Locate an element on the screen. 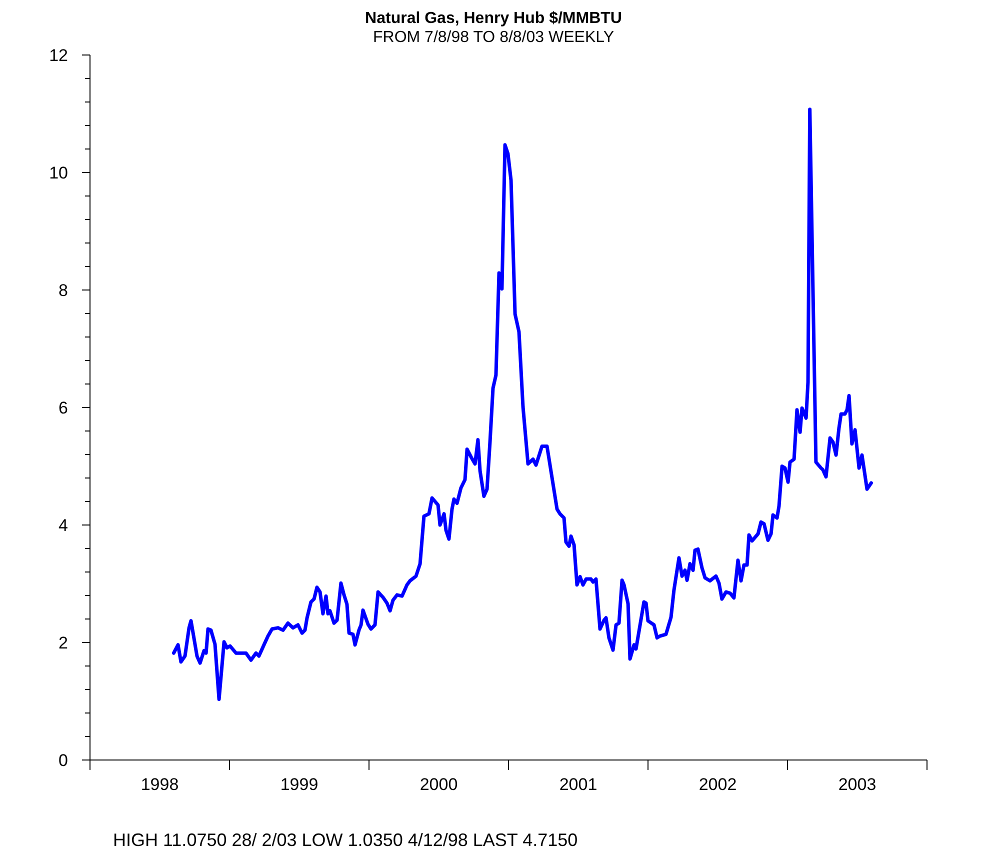  x-tick-label: 2001 is located at coordinates (578, 784).